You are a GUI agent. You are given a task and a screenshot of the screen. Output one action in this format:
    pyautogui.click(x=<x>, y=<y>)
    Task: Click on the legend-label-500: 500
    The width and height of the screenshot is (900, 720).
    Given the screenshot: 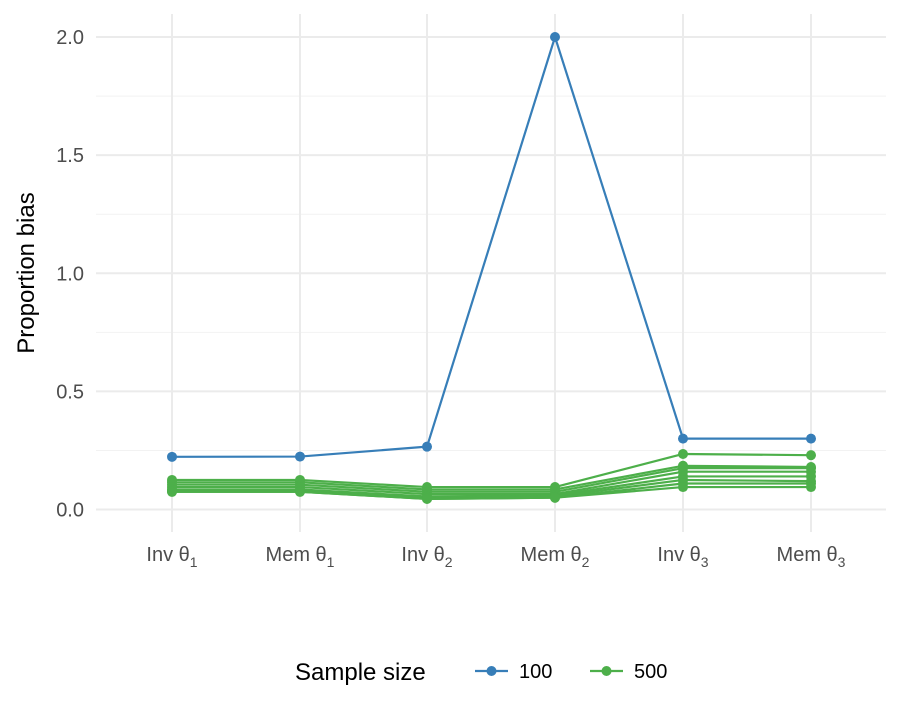 What is the action you would take?
    pyautogui.click(x=650, y=672)
    